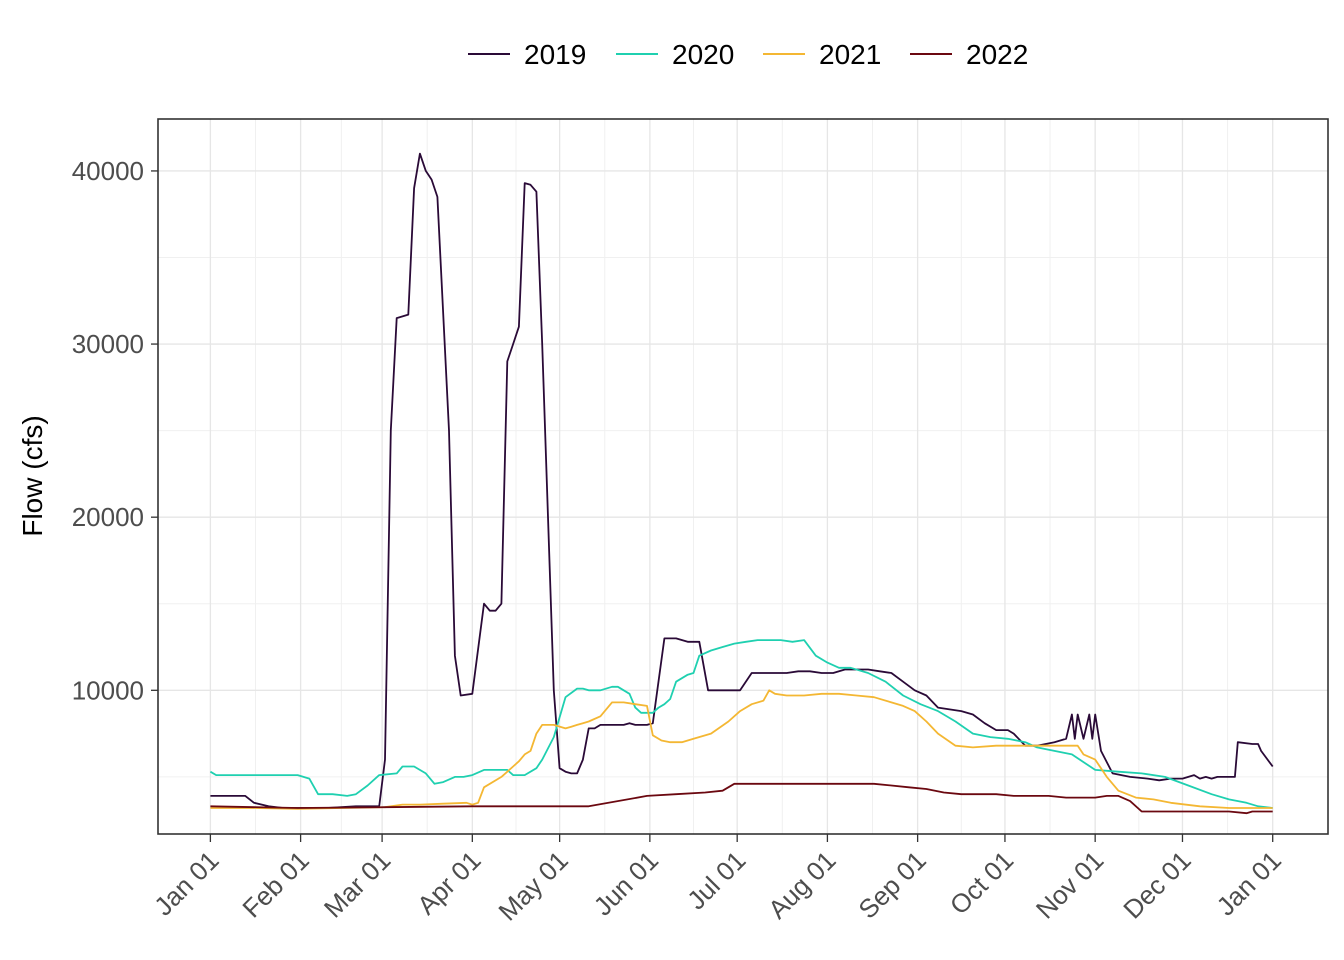  What do you see at coordinates (626, 883) in the screenshot?
I see `x-tick-label: Jun 01` at bounding box center [626, 883].